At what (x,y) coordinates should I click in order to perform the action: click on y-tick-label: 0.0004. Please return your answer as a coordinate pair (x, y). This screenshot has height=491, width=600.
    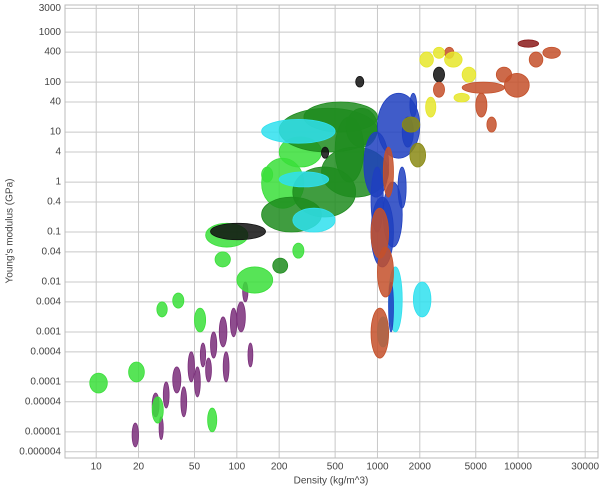
    Looking at the image, I should click on (45, 351).